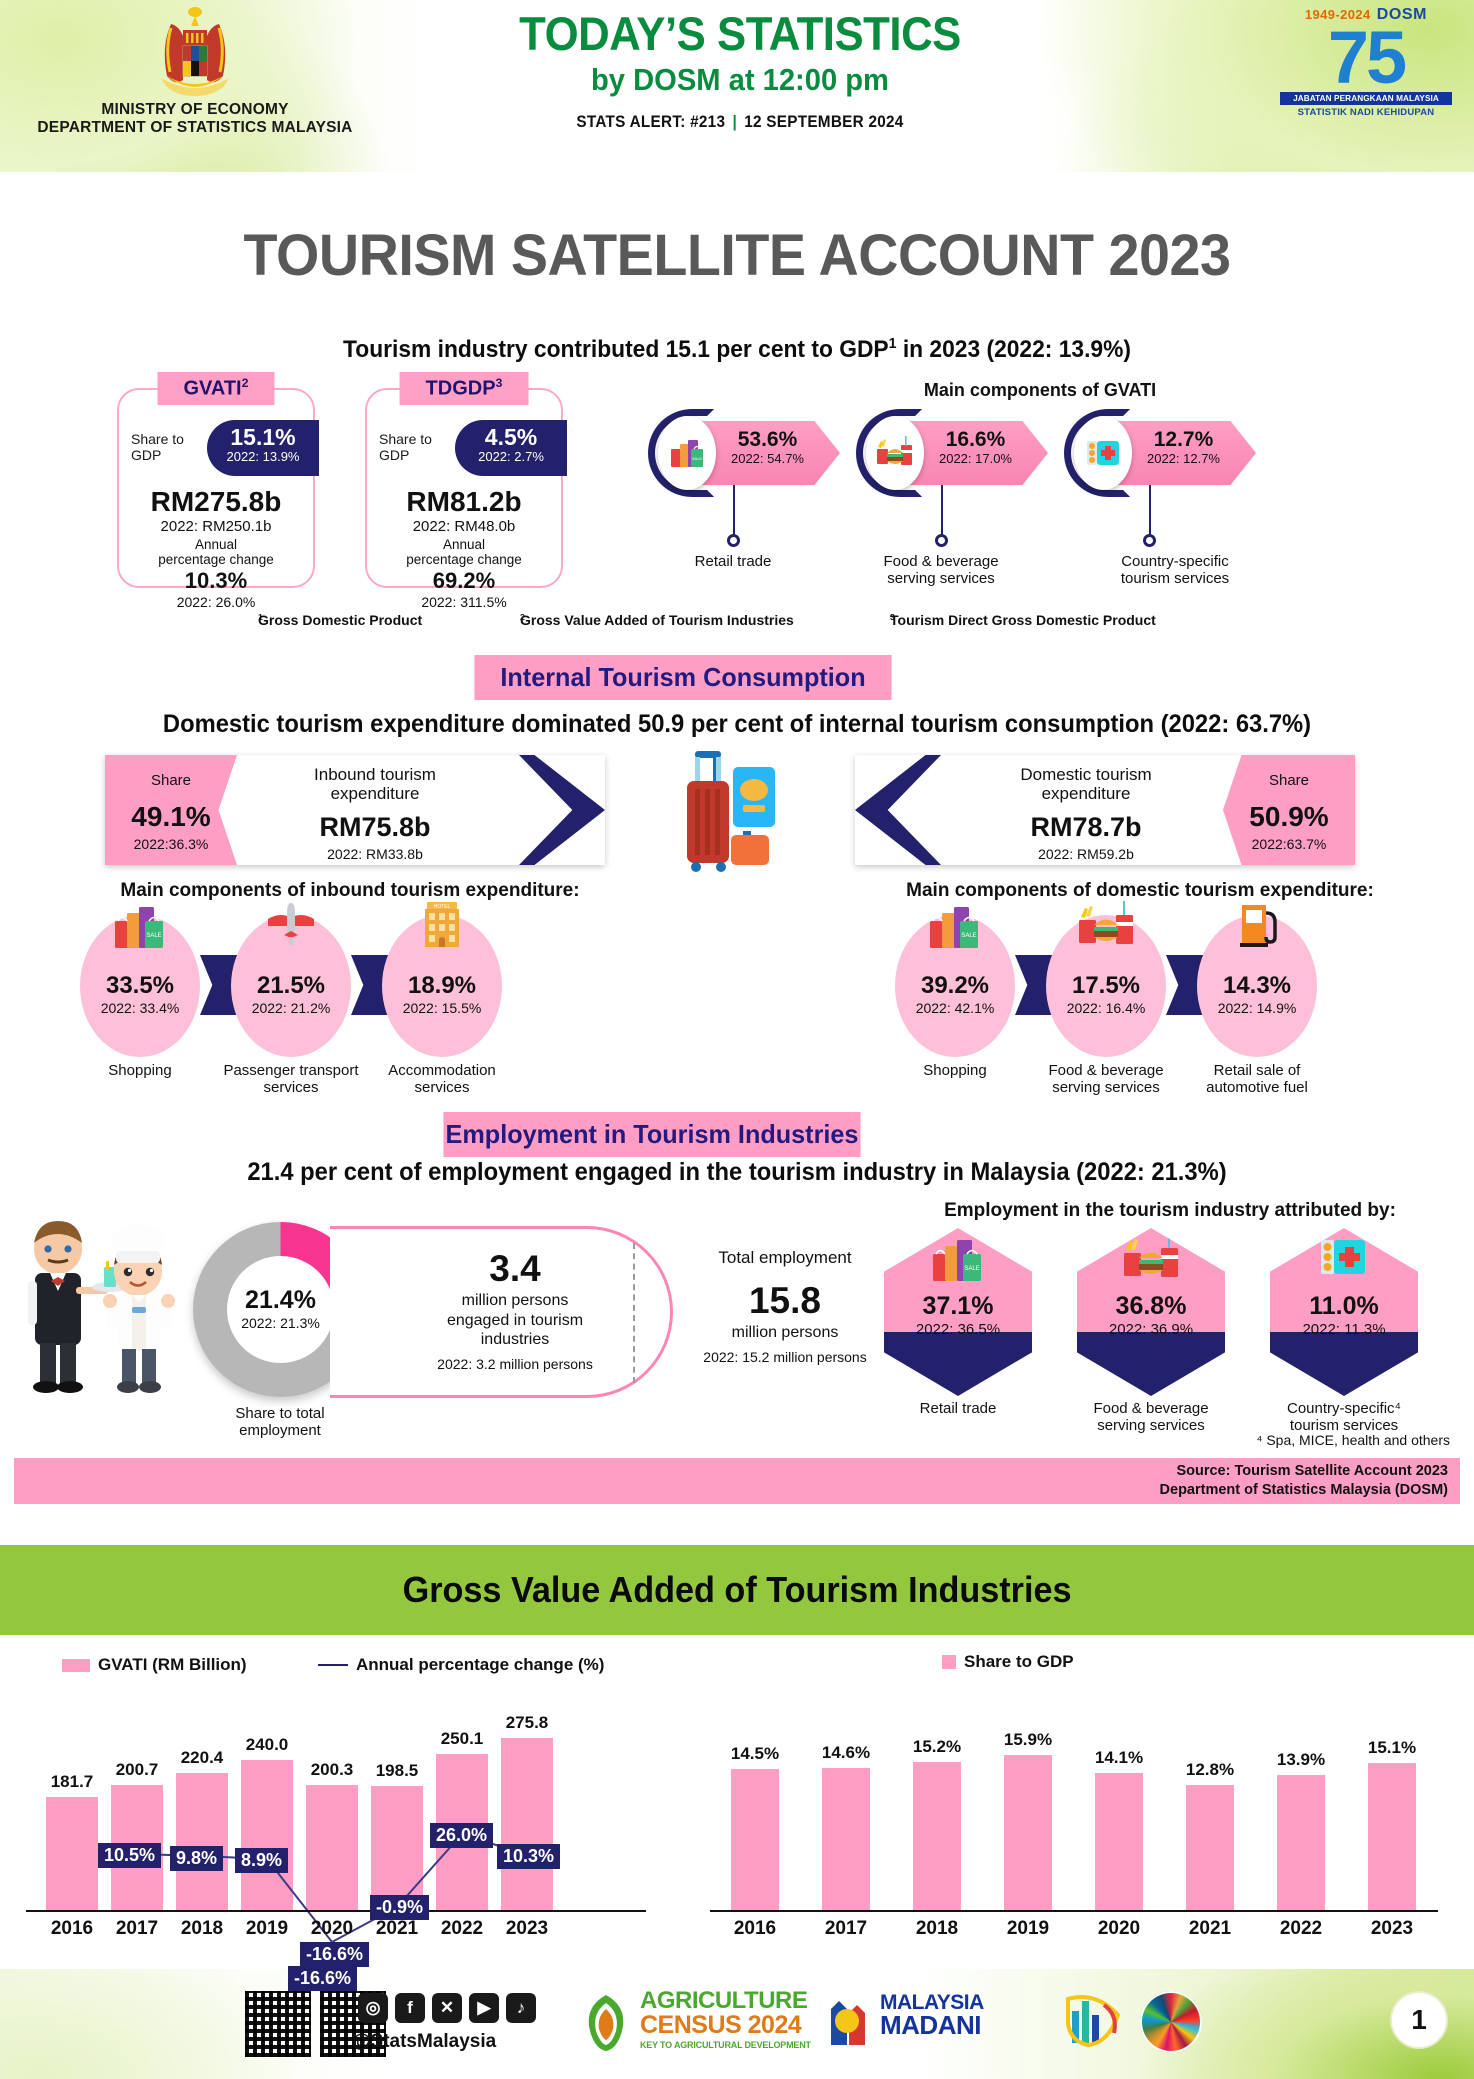  What do you see at coordinates (72, 1781) in the screenshot?
I see `bar-label-2016: 181.7` at bounding box center [72, 1781].